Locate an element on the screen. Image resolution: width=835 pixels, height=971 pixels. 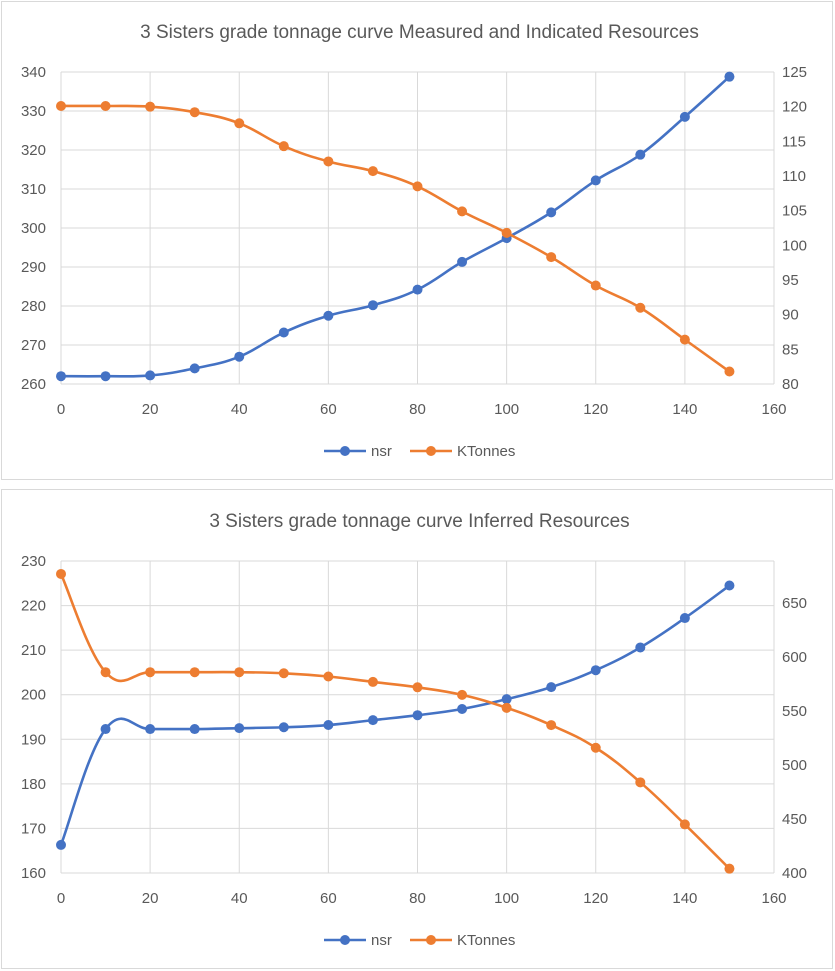
right-axis-tick-label: 125 is located at coordinates (794, 72).